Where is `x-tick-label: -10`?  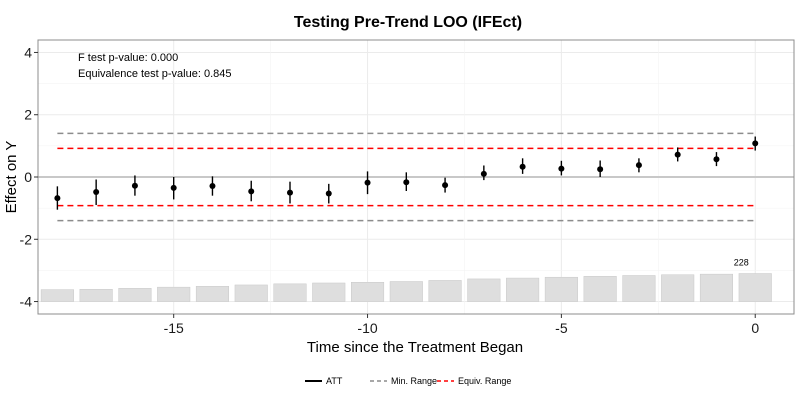
x-tick-label: -10 is located at coordinates (367, 328).